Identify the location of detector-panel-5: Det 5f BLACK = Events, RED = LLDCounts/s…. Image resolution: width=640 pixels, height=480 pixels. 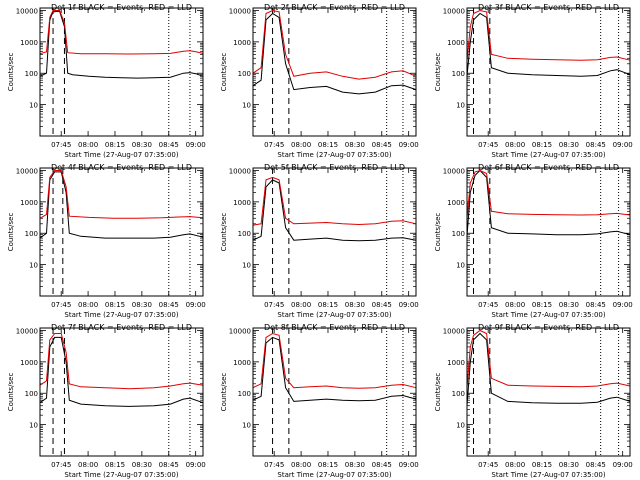
(319, 241).